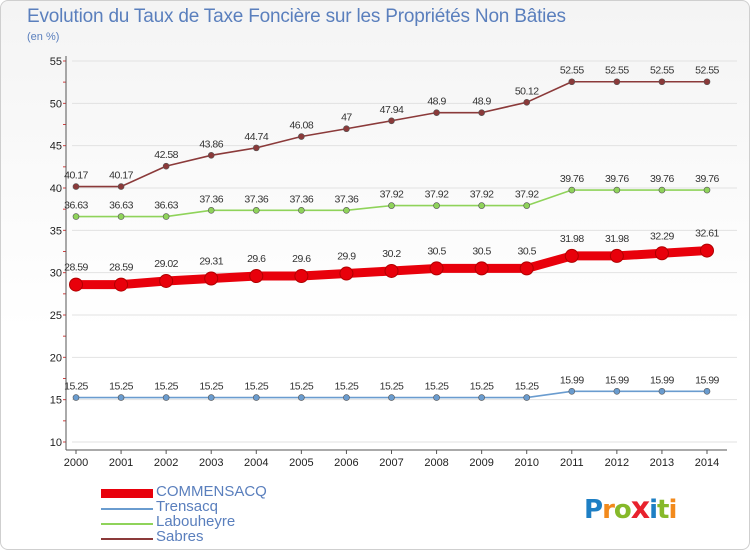 This screenshot has height=550, width=750. I want to click on data-label-sabres: 43.86, so click(211, 144).